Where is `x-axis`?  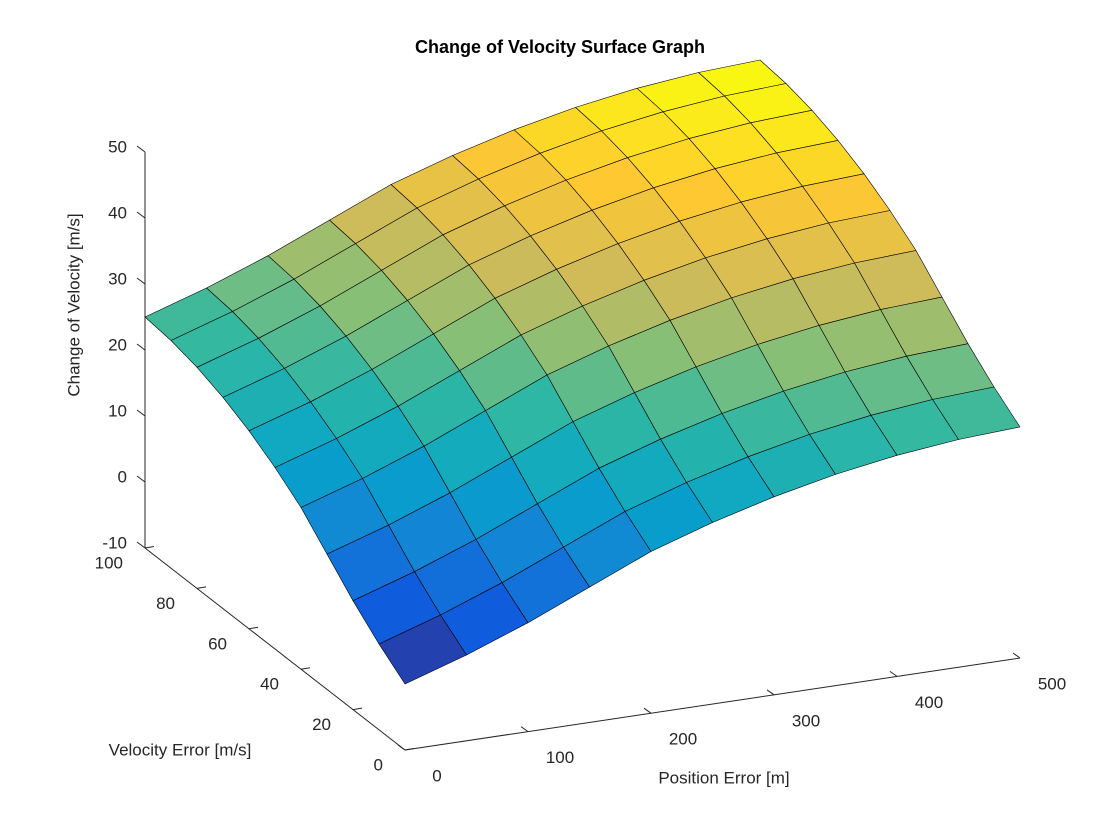
x-axis is located at coordinates (712, 704).